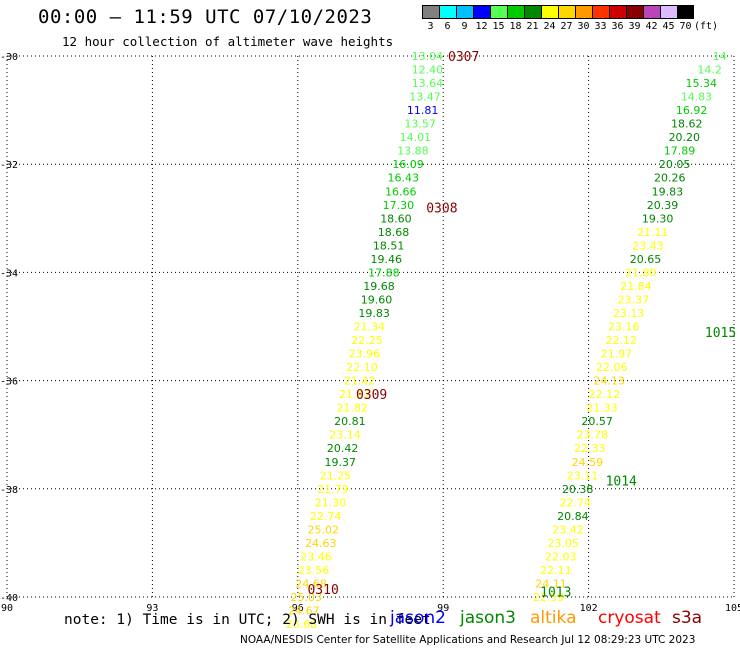 The width and height of the screenshot is (740, 650). I want to click on chart-title: 00:00 – 11:59 UTC 07/10/2023, so click(205, 17).